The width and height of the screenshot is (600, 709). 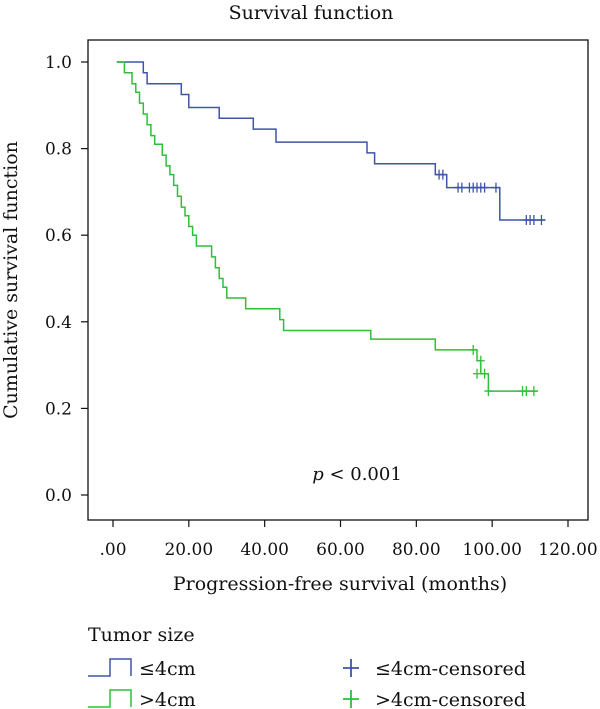 I want to click on legend-label: ≤4cm, so click(x=167, y=669).